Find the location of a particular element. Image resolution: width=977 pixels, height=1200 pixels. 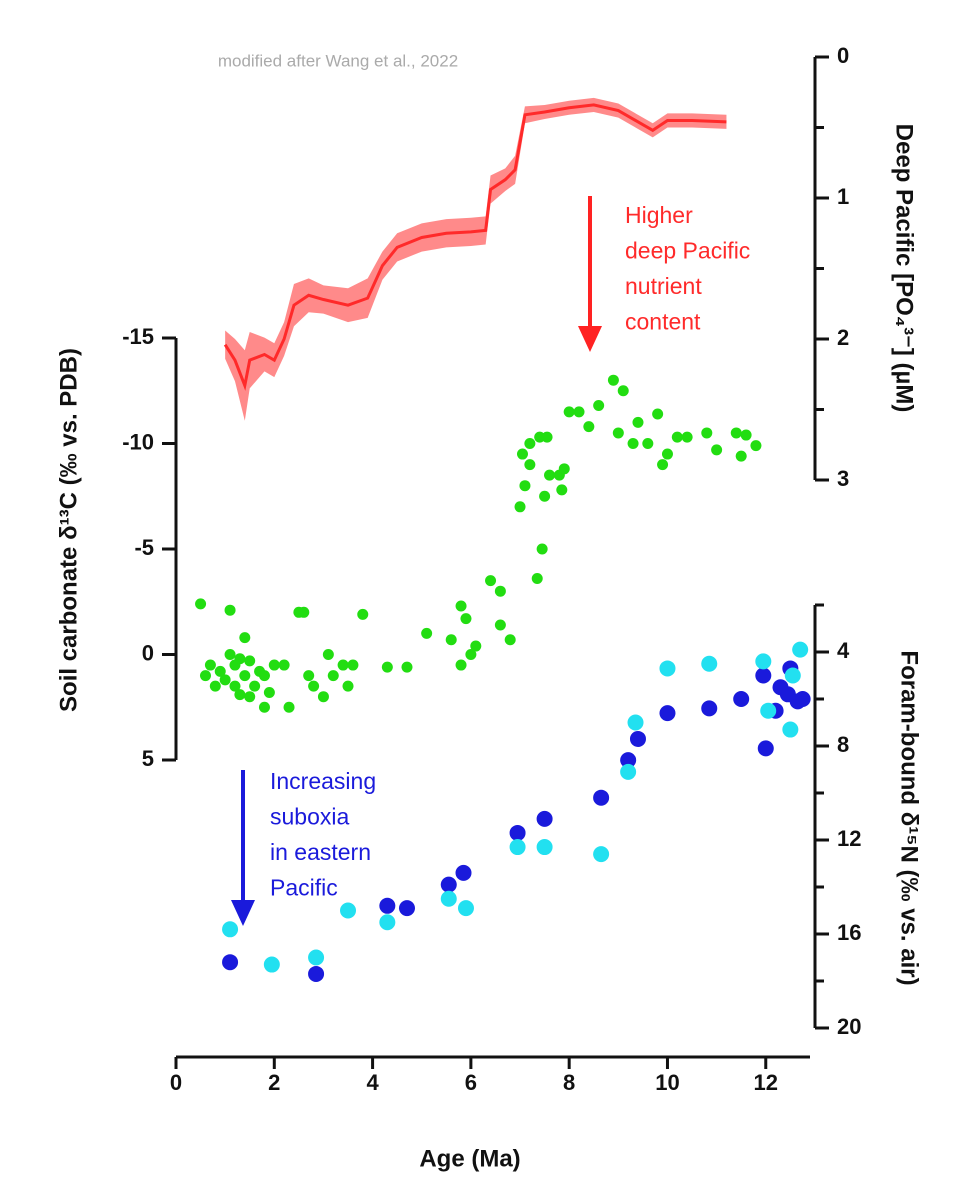

y-tick-label: 16 is located at coordinates (849, 932).